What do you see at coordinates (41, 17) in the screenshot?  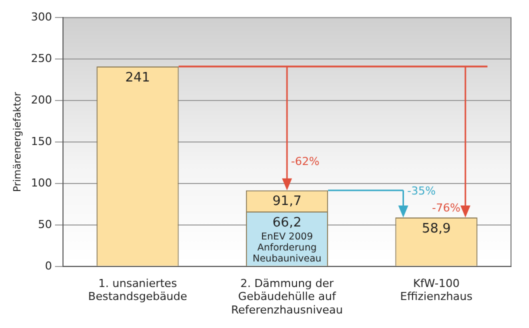 I see `y-tick-label: 300` at bounding box center [41, 17].